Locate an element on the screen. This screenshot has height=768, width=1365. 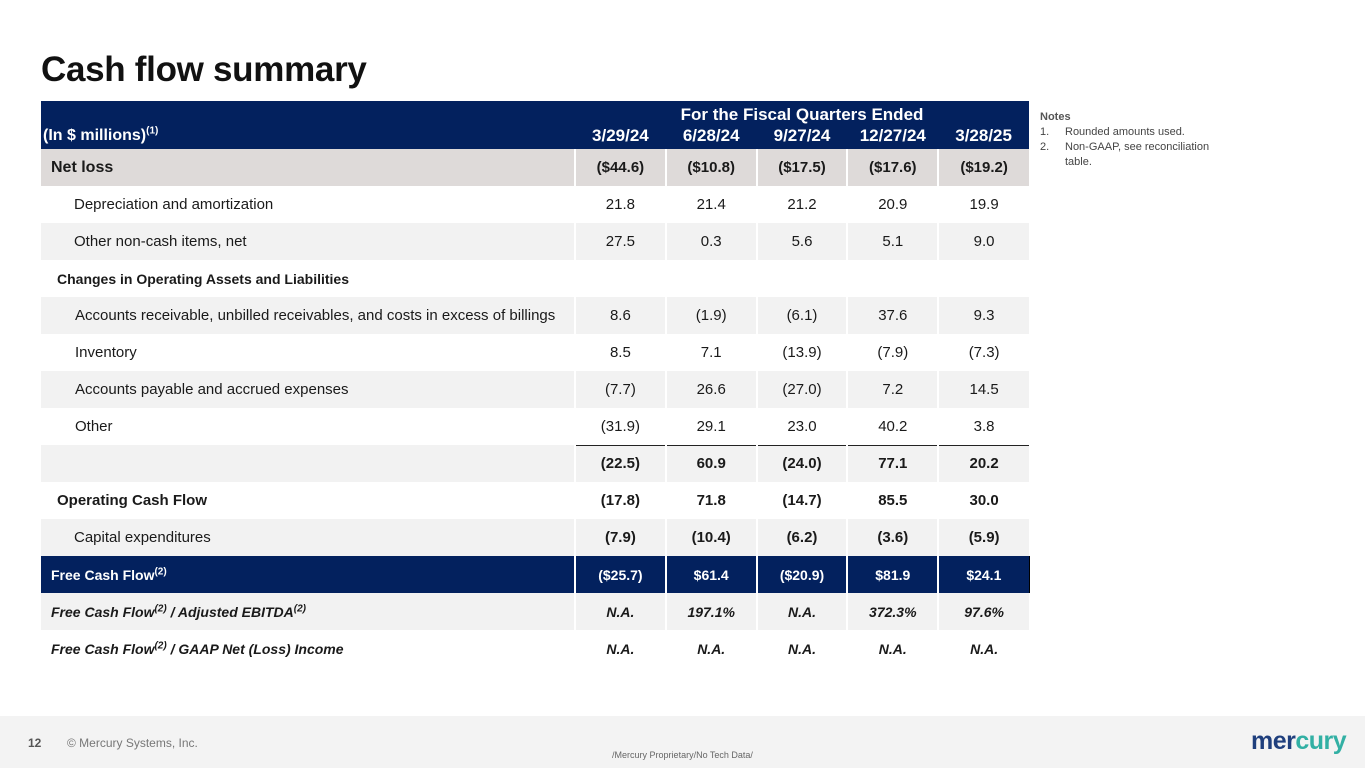
period-header: 12/27/24 is located at coordinates (893, 137).